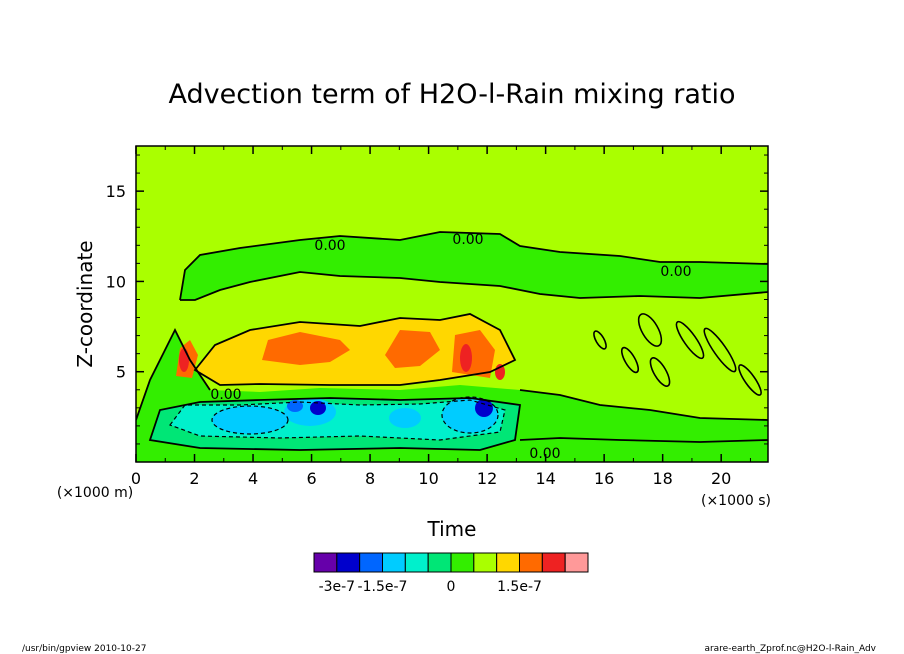 Image resolution: width=904 pixels, height=654 pixels. Describe the element at coordinates (95, 493) in the screenshot. I see `y-unit-note: (×1000 m)` at that location.